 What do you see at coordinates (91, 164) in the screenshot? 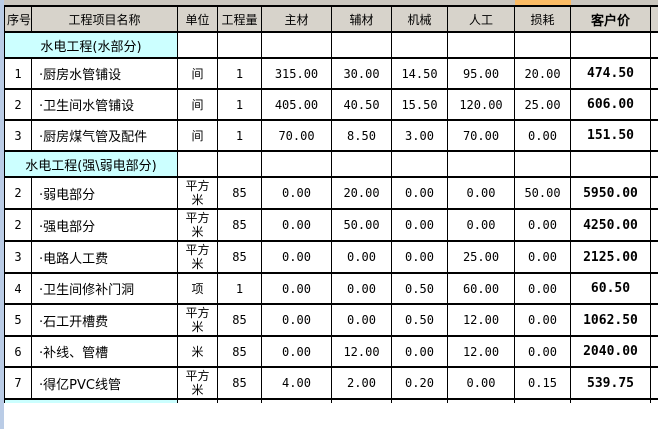
I see `section-header-cell: 水电工程(强\弱电部分)` at bounding box center [91, 164].